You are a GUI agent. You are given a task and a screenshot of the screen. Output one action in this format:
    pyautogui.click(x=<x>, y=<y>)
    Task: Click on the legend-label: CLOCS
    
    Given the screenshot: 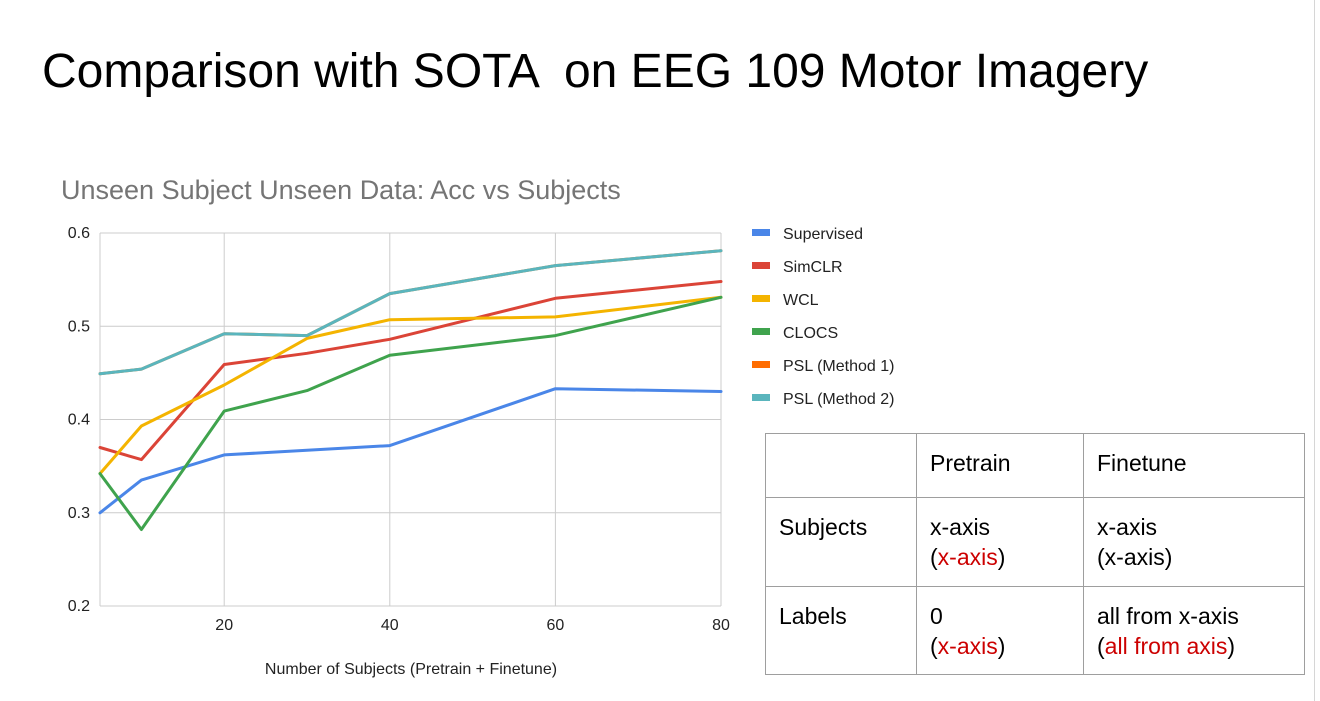 What is the action you would take?
    pyautogui.click(x=810, y=333)
    